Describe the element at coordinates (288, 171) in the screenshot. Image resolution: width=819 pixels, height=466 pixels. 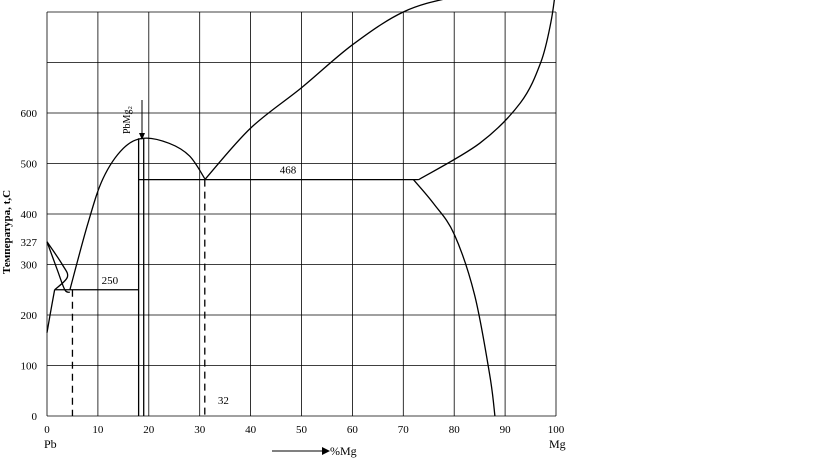
I see `value-annotation: 468` at that location.